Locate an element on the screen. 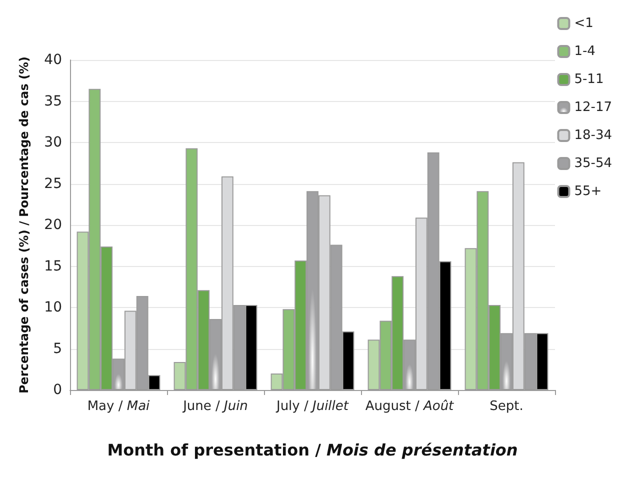  y-axis-title: Percentage of cases (%) / Pourcentage de cas (%) is located at coordinates (24, 225).